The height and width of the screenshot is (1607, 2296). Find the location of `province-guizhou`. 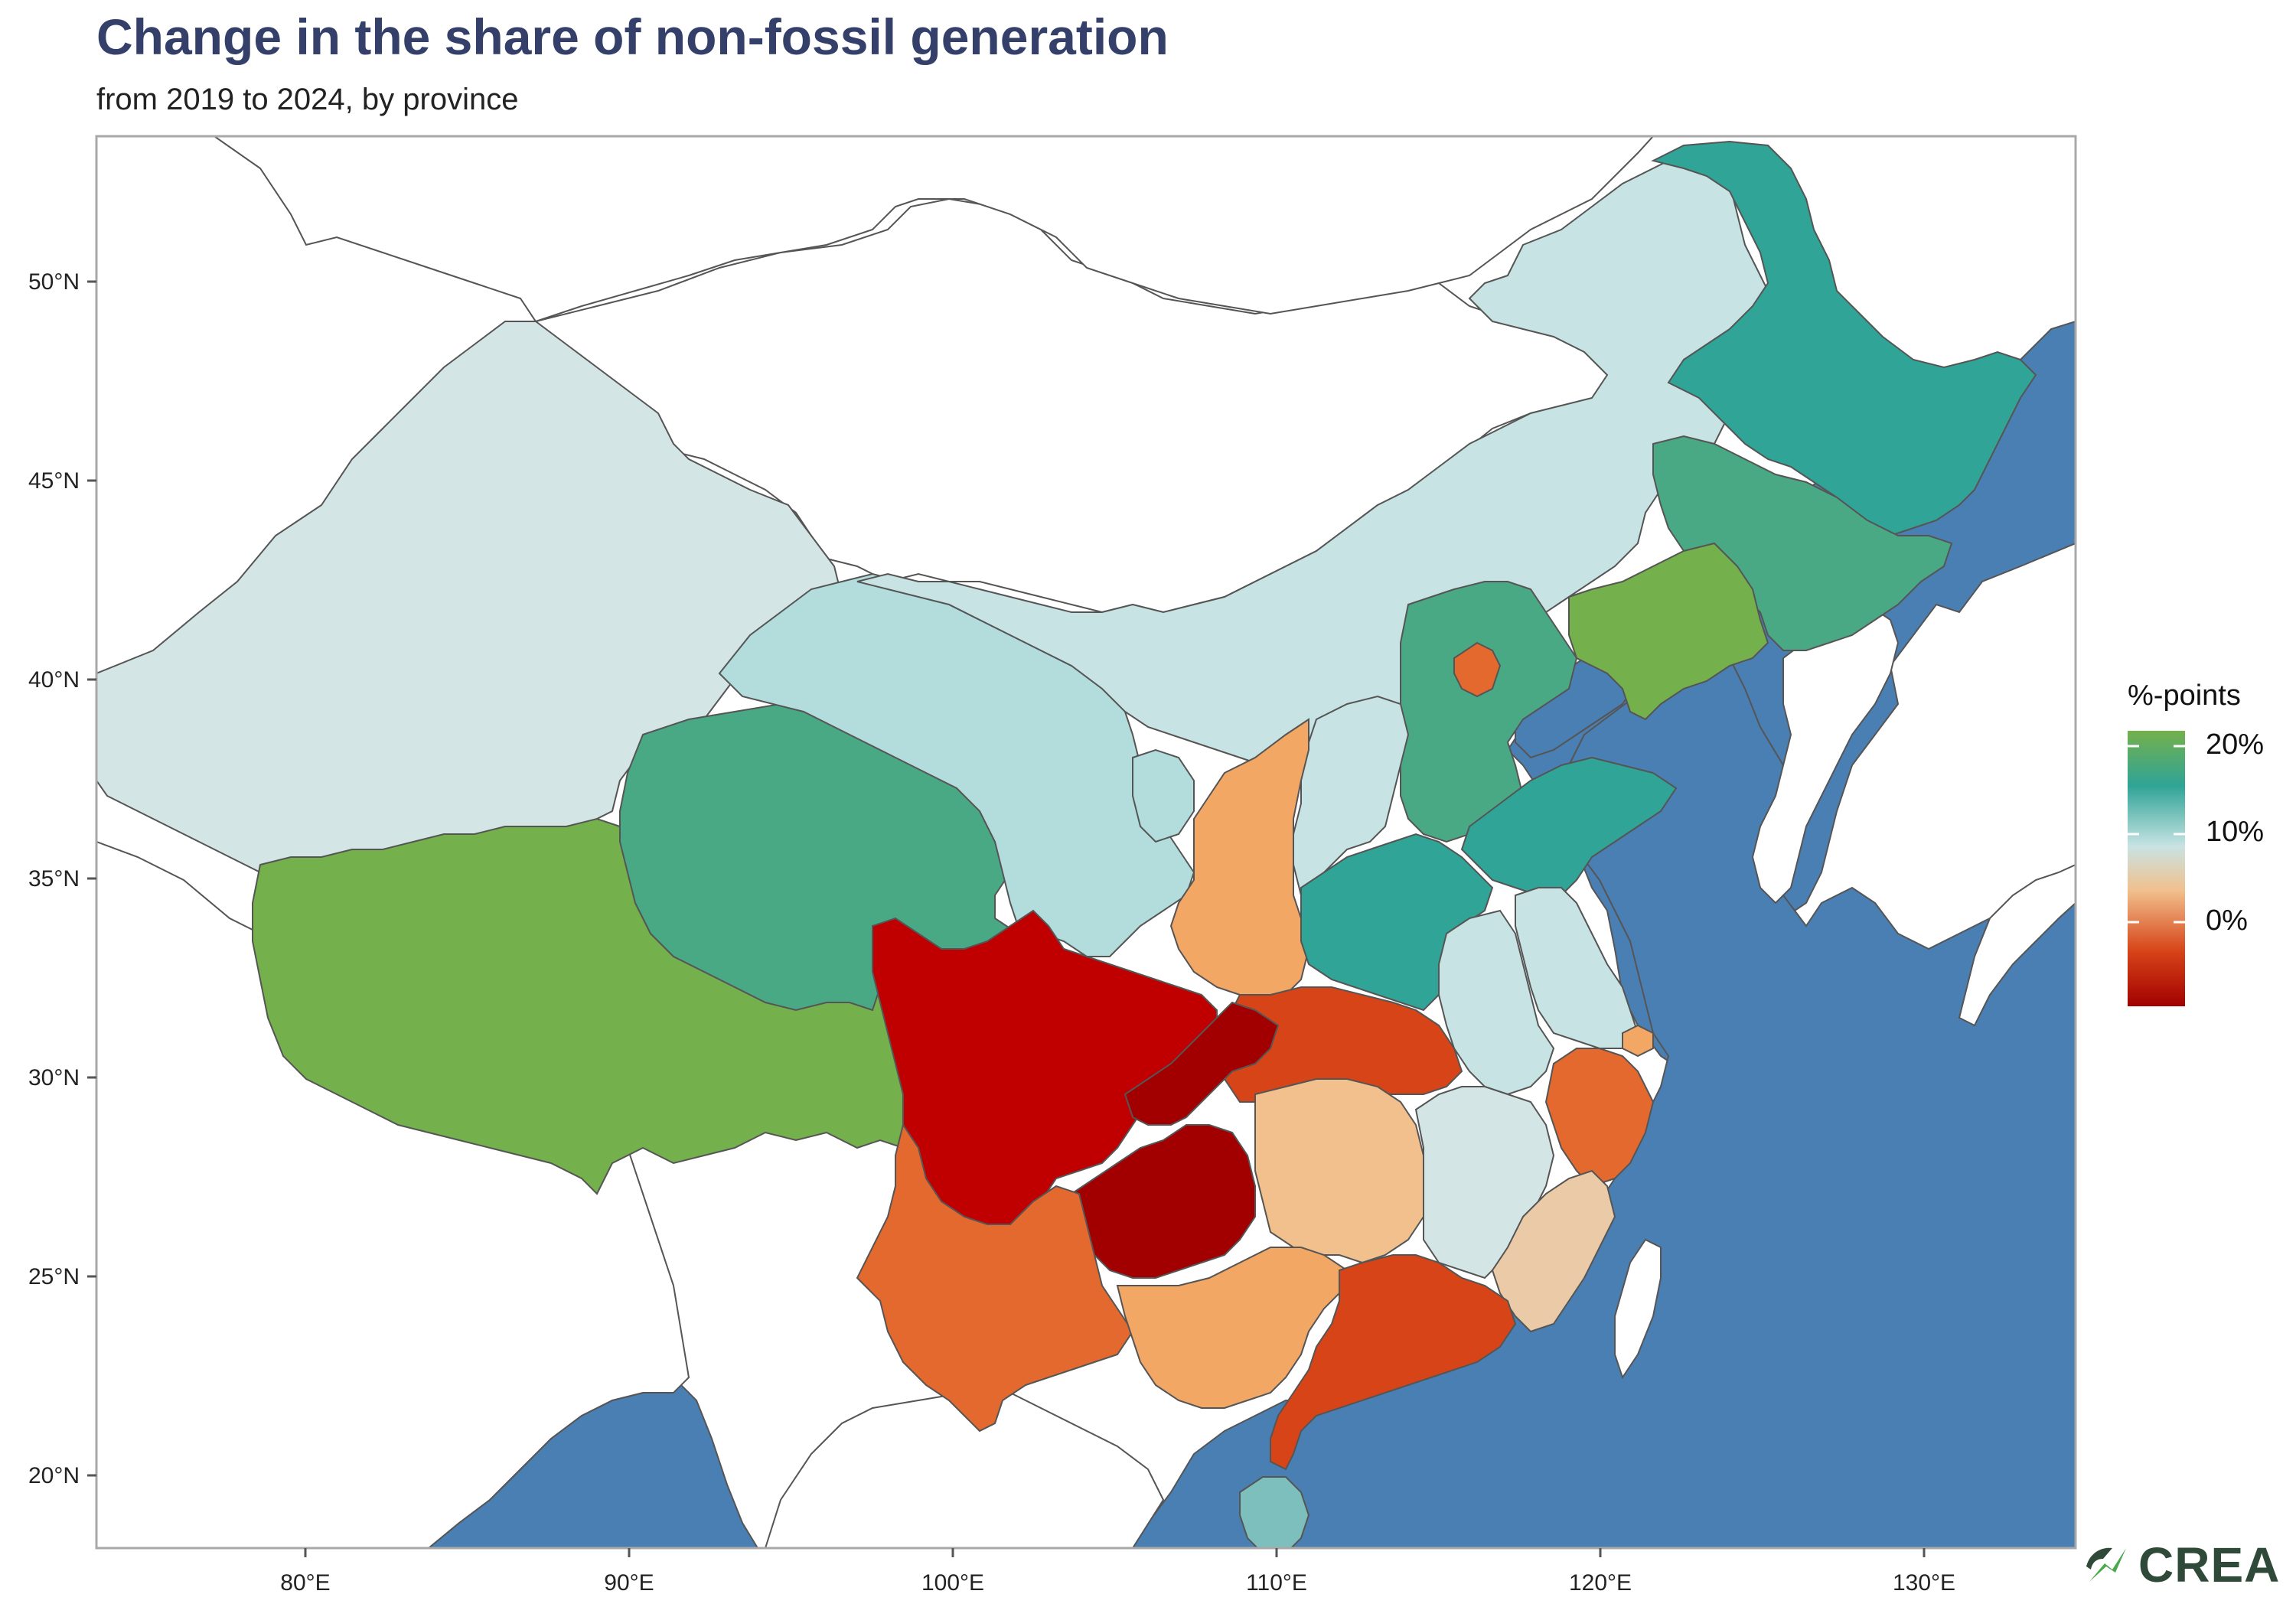

province-guizhou is located at coordinates (1163, 1201).